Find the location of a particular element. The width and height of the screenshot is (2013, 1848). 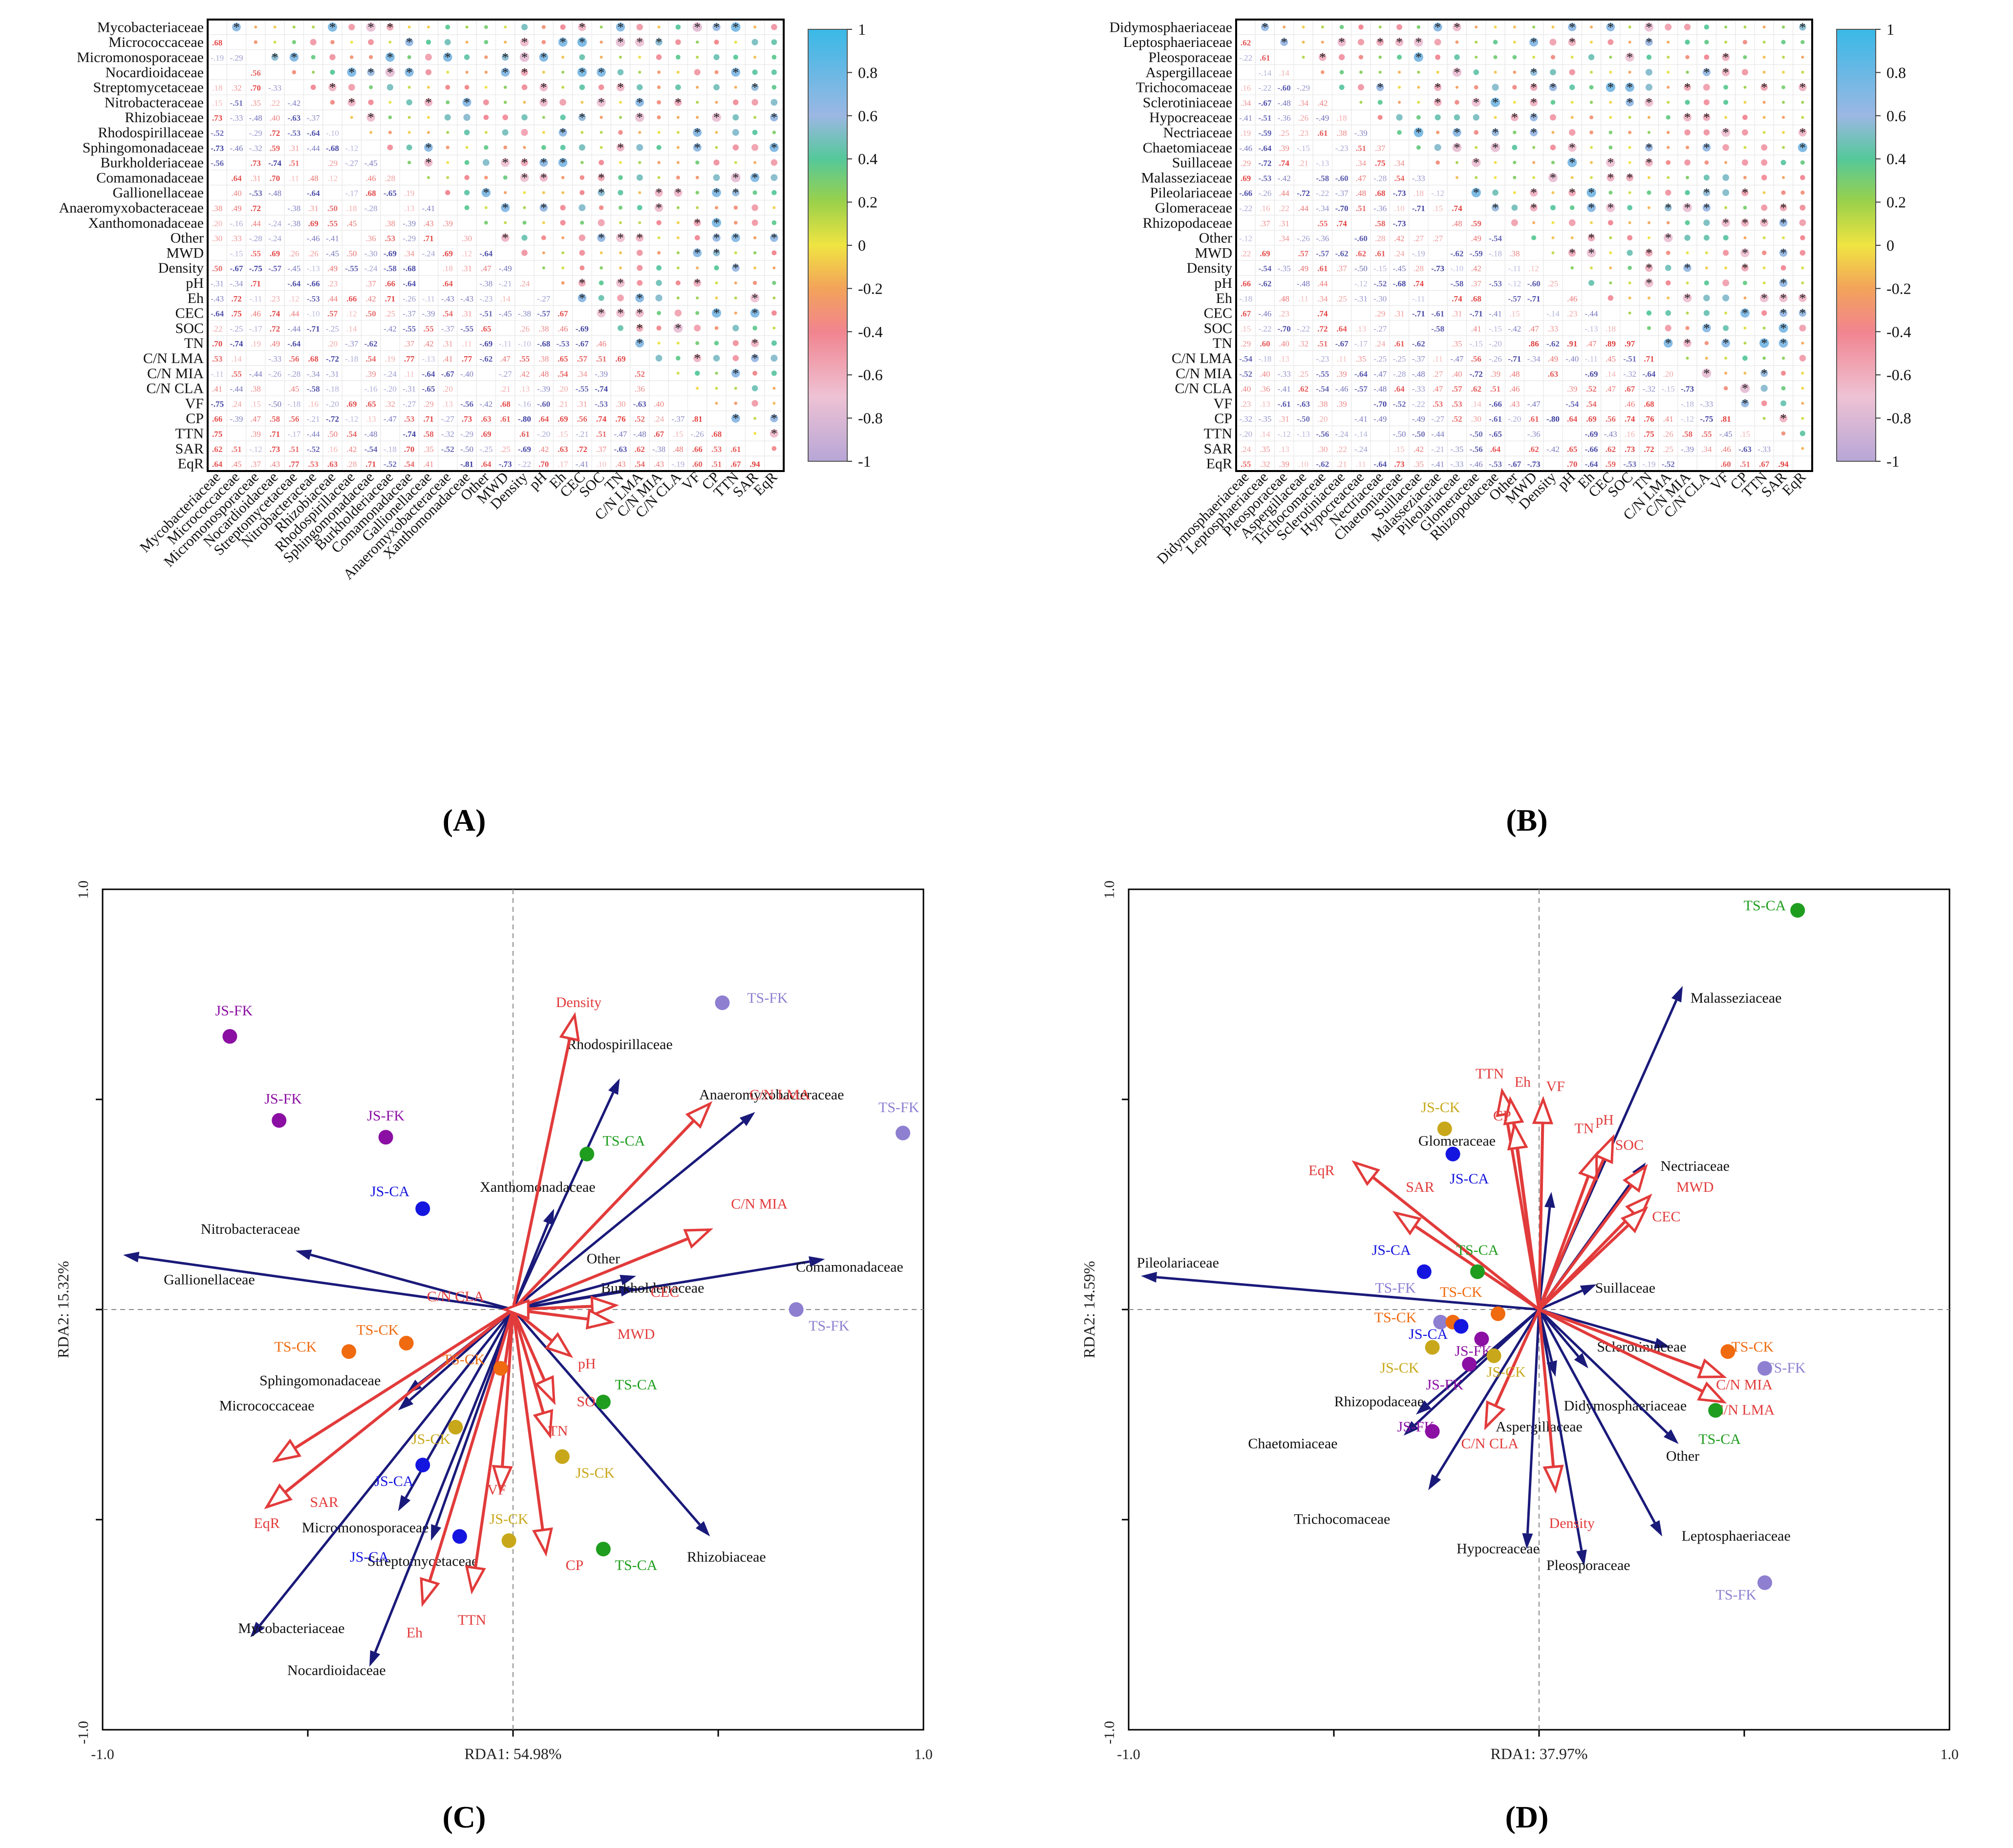

correlation-value: .42 is located at coordinates (524, 374).